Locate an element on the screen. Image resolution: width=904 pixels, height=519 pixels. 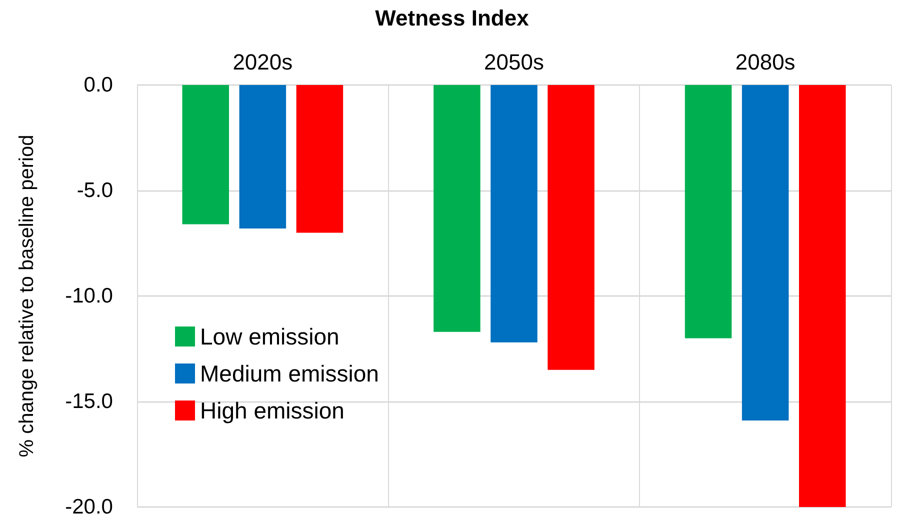
y-tick-label: -10.0 is located at coordinates (89, 296).